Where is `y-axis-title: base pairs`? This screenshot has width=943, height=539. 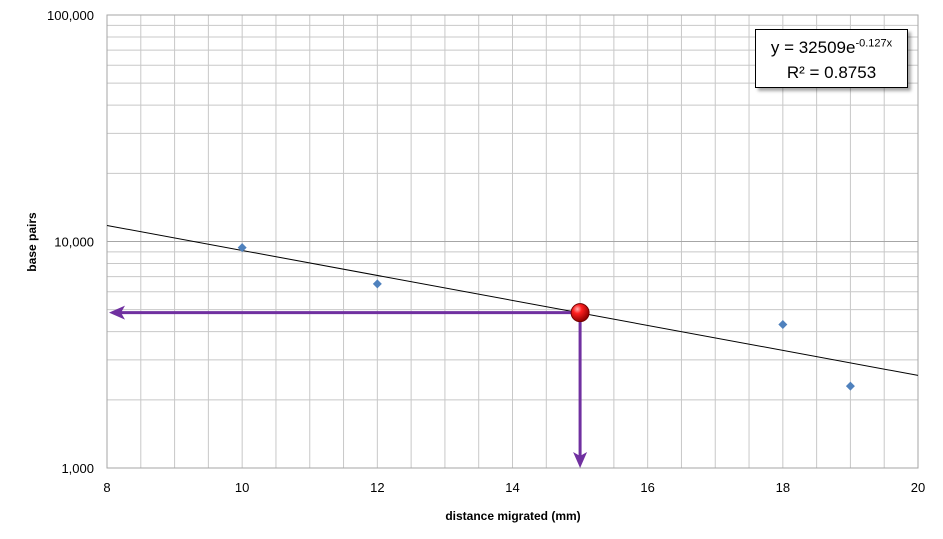
y-axis-title: base pairs is located at coordinates (32, 242).